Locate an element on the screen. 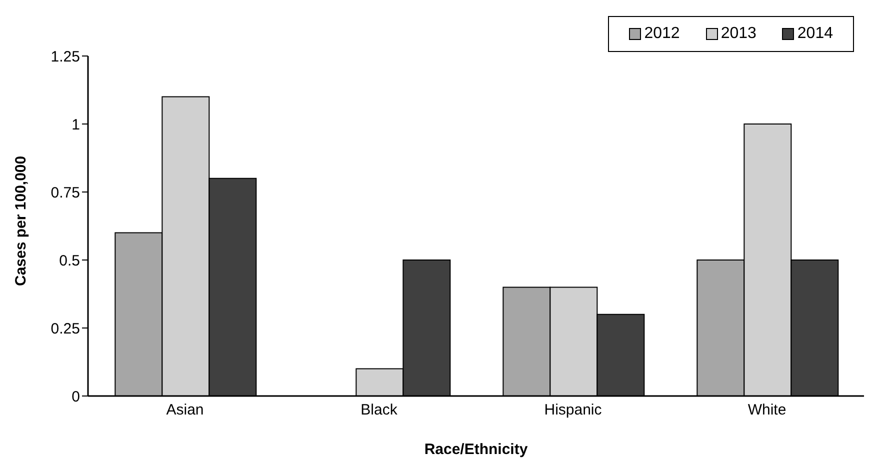 This screenshot has height=474, width=882. y-axis-title: Cases per 100,000 is located at coordinates (21, 221).